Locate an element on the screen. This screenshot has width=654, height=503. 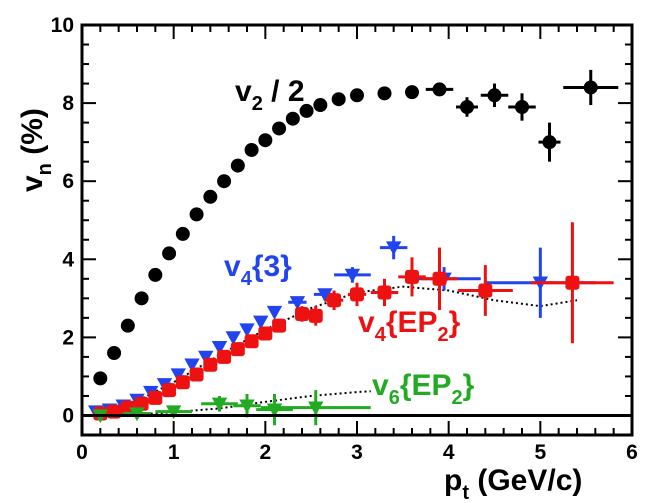
annotation-v4-ep2: v4{EP2} is located at coordinates (409, 326).